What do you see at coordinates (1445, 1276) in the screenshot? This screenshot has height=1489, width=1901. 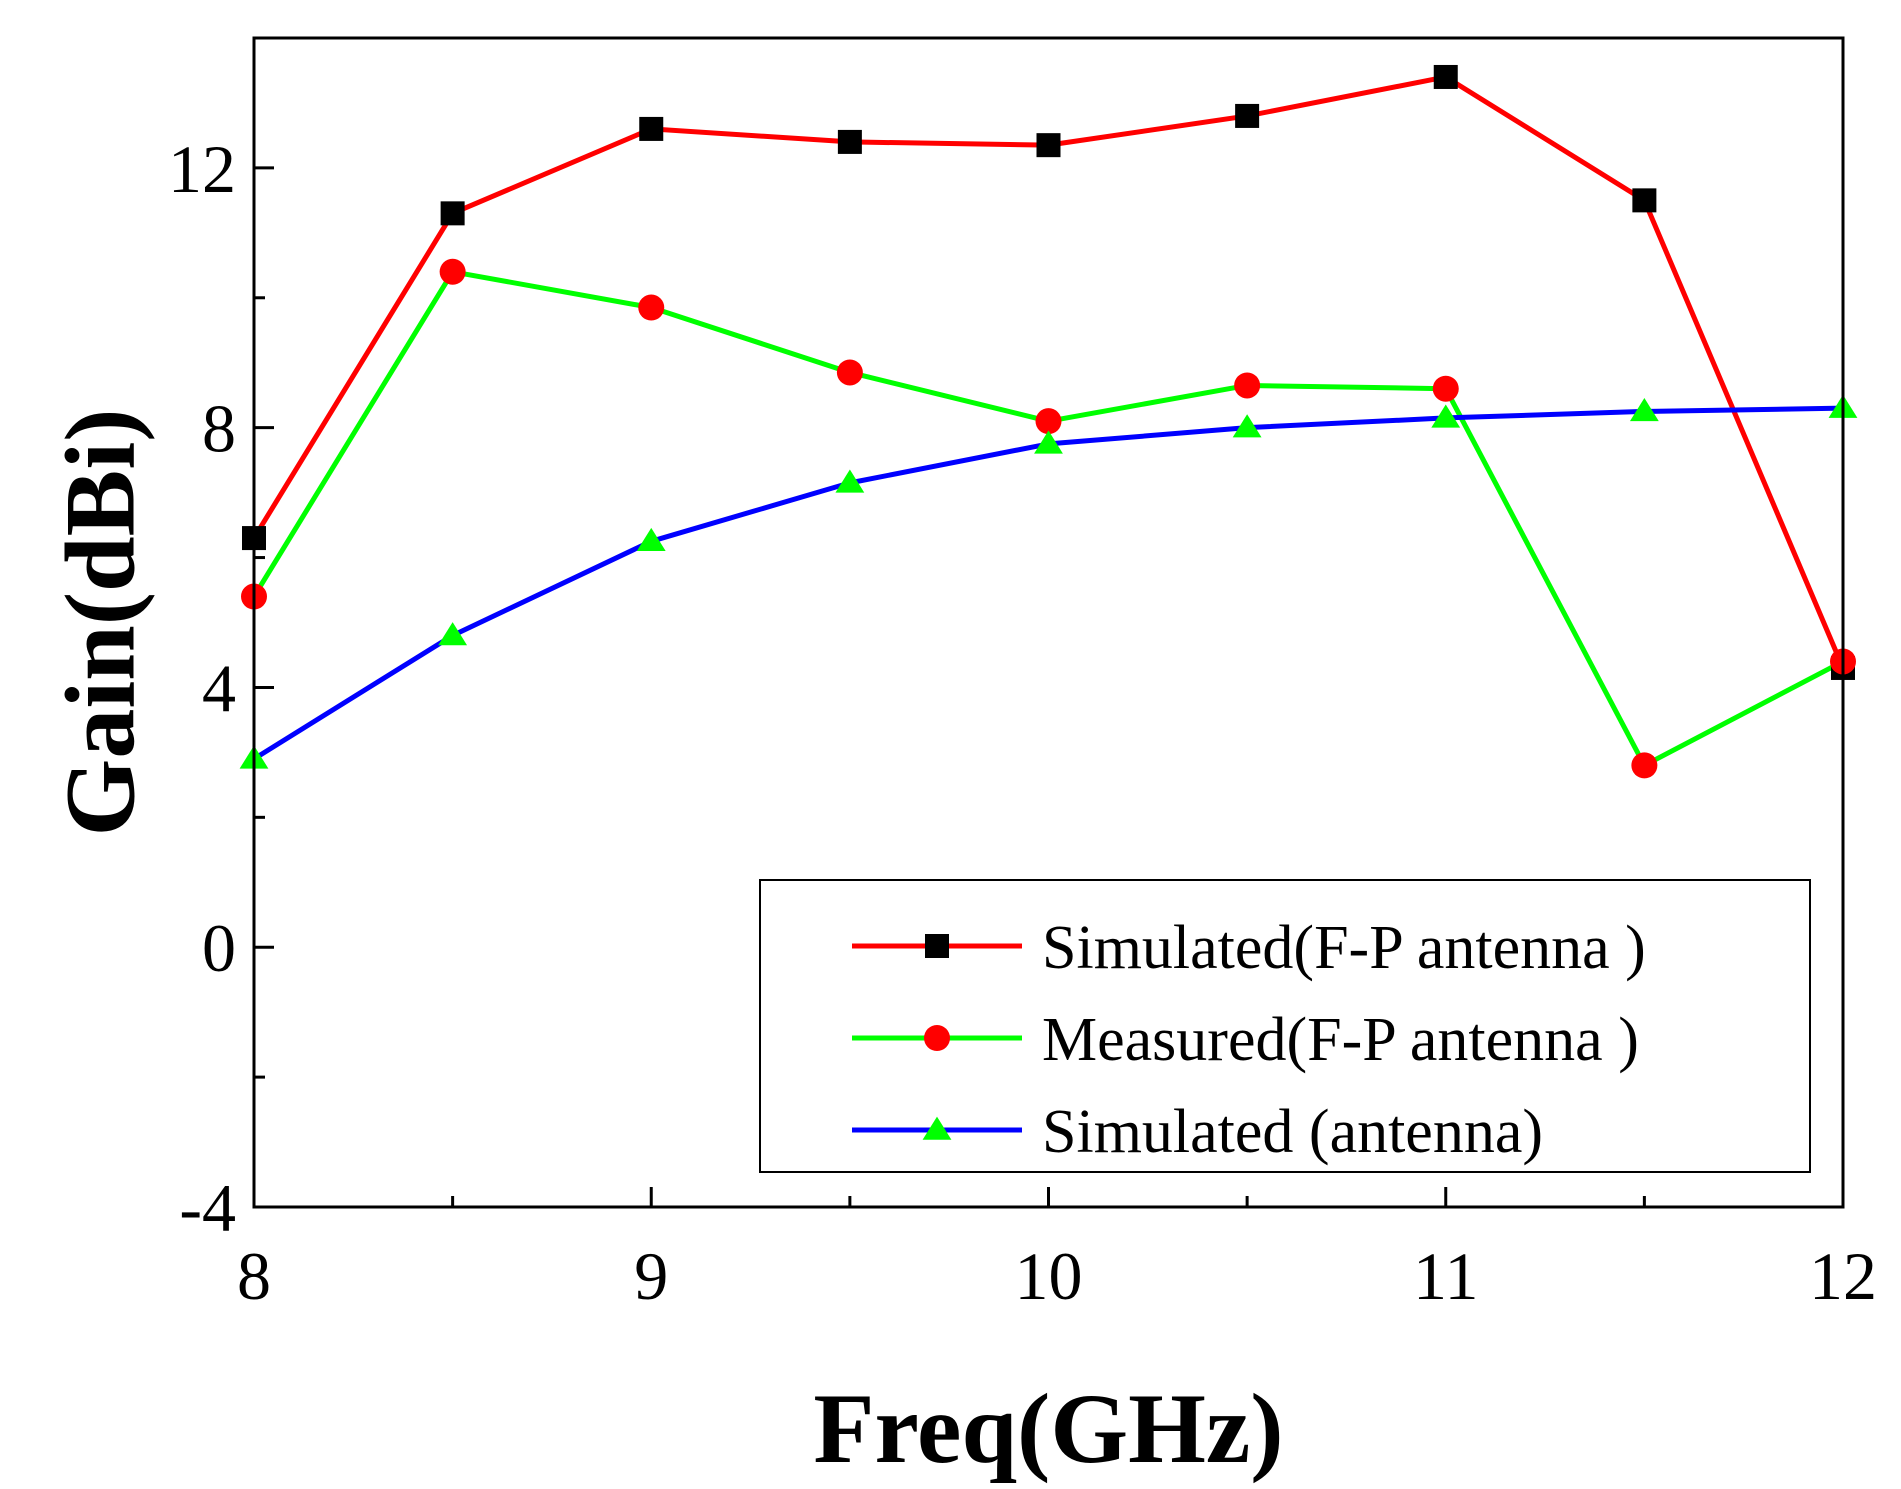 I see `x-tick-label: 11` at bounding box center [1445, 1276].